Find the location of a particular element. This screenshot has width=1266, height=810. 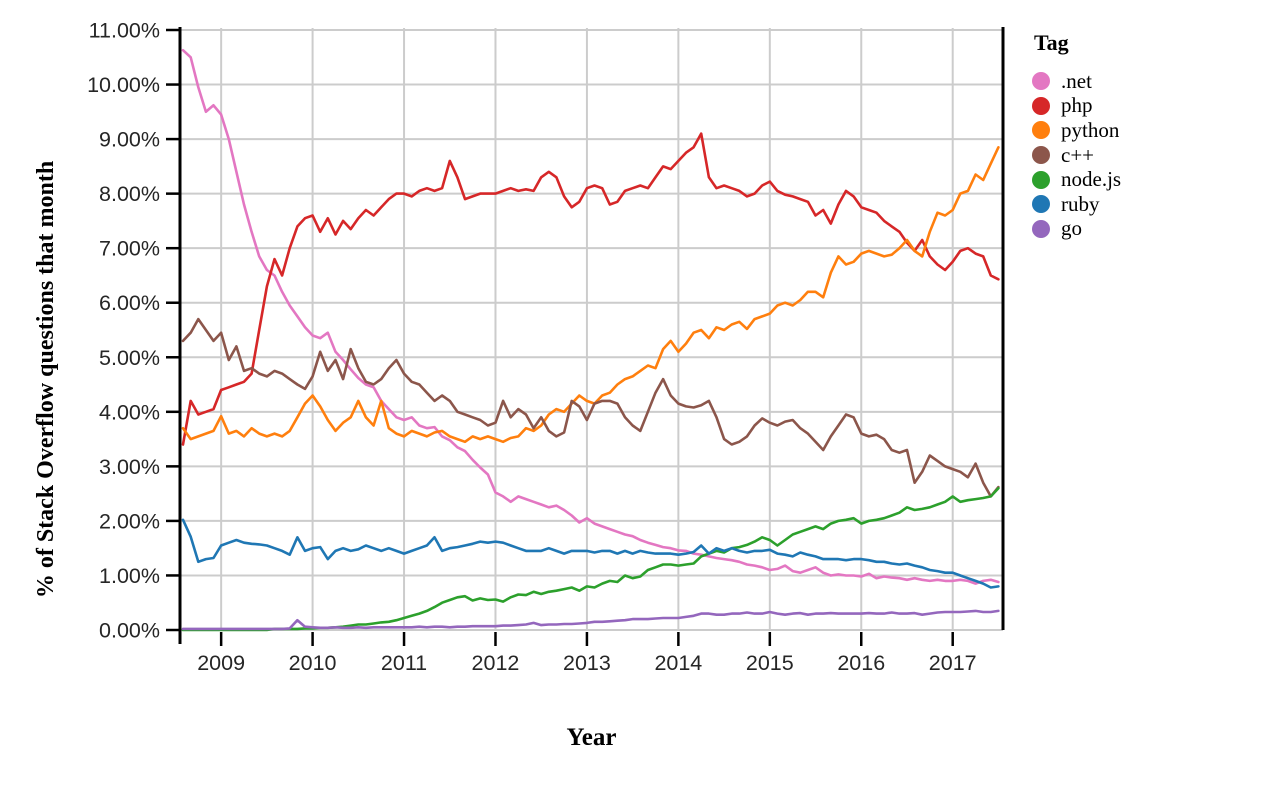

legend-label: ruby is located at coordinates (1080, 203).